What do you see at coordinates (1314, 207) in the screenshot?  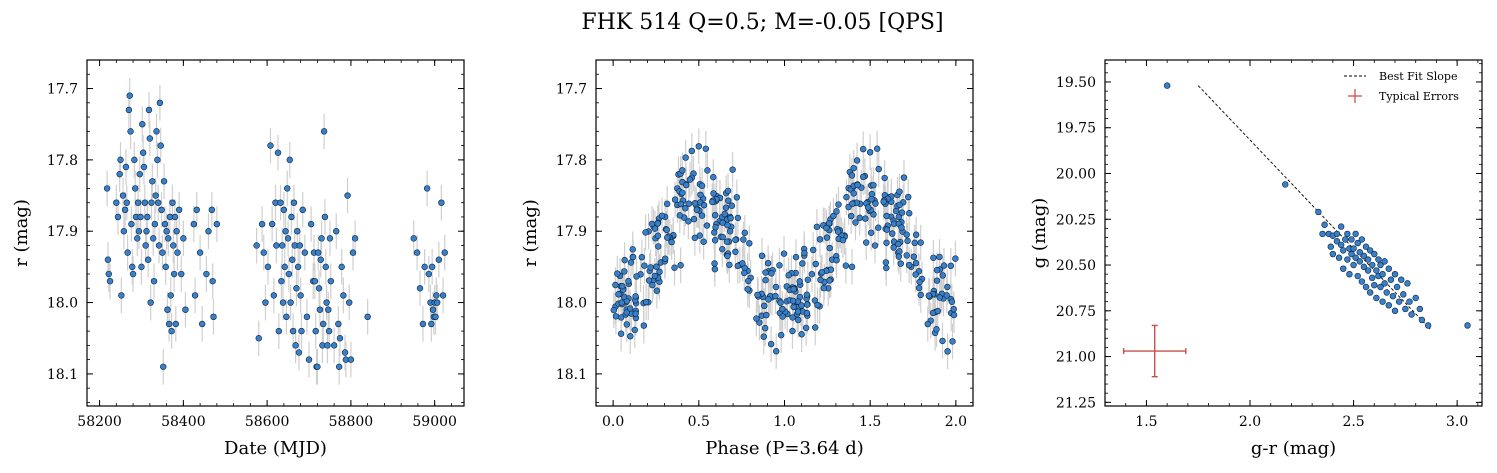 I see `best-fit-line` at bounding box center [1314, 207].